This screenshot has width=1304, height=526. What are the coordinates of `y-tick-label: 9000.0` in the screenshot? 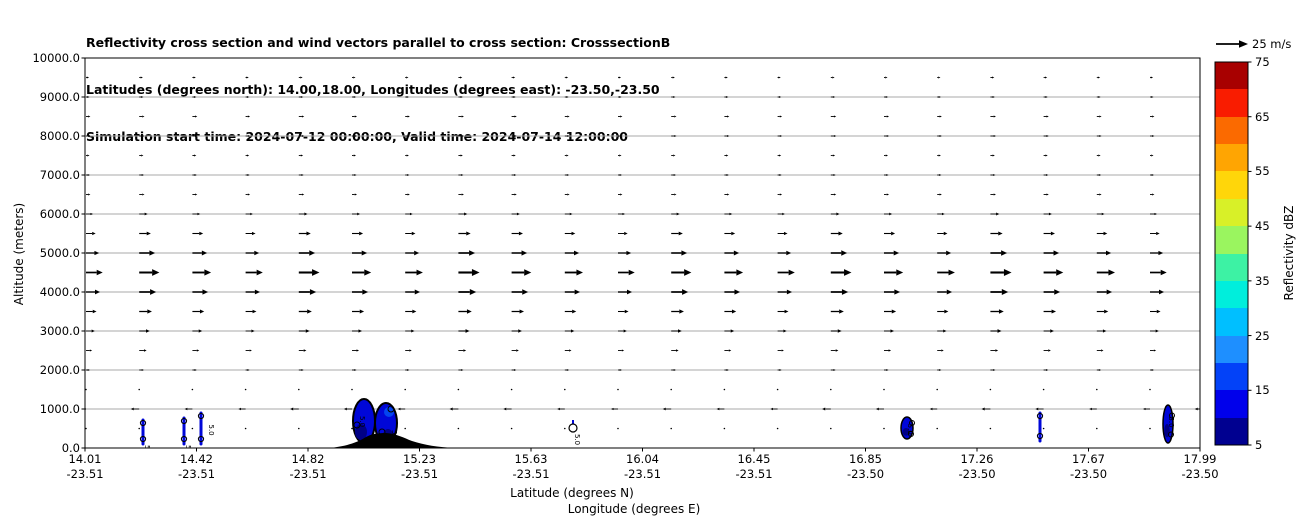 It's located at (59, 97).